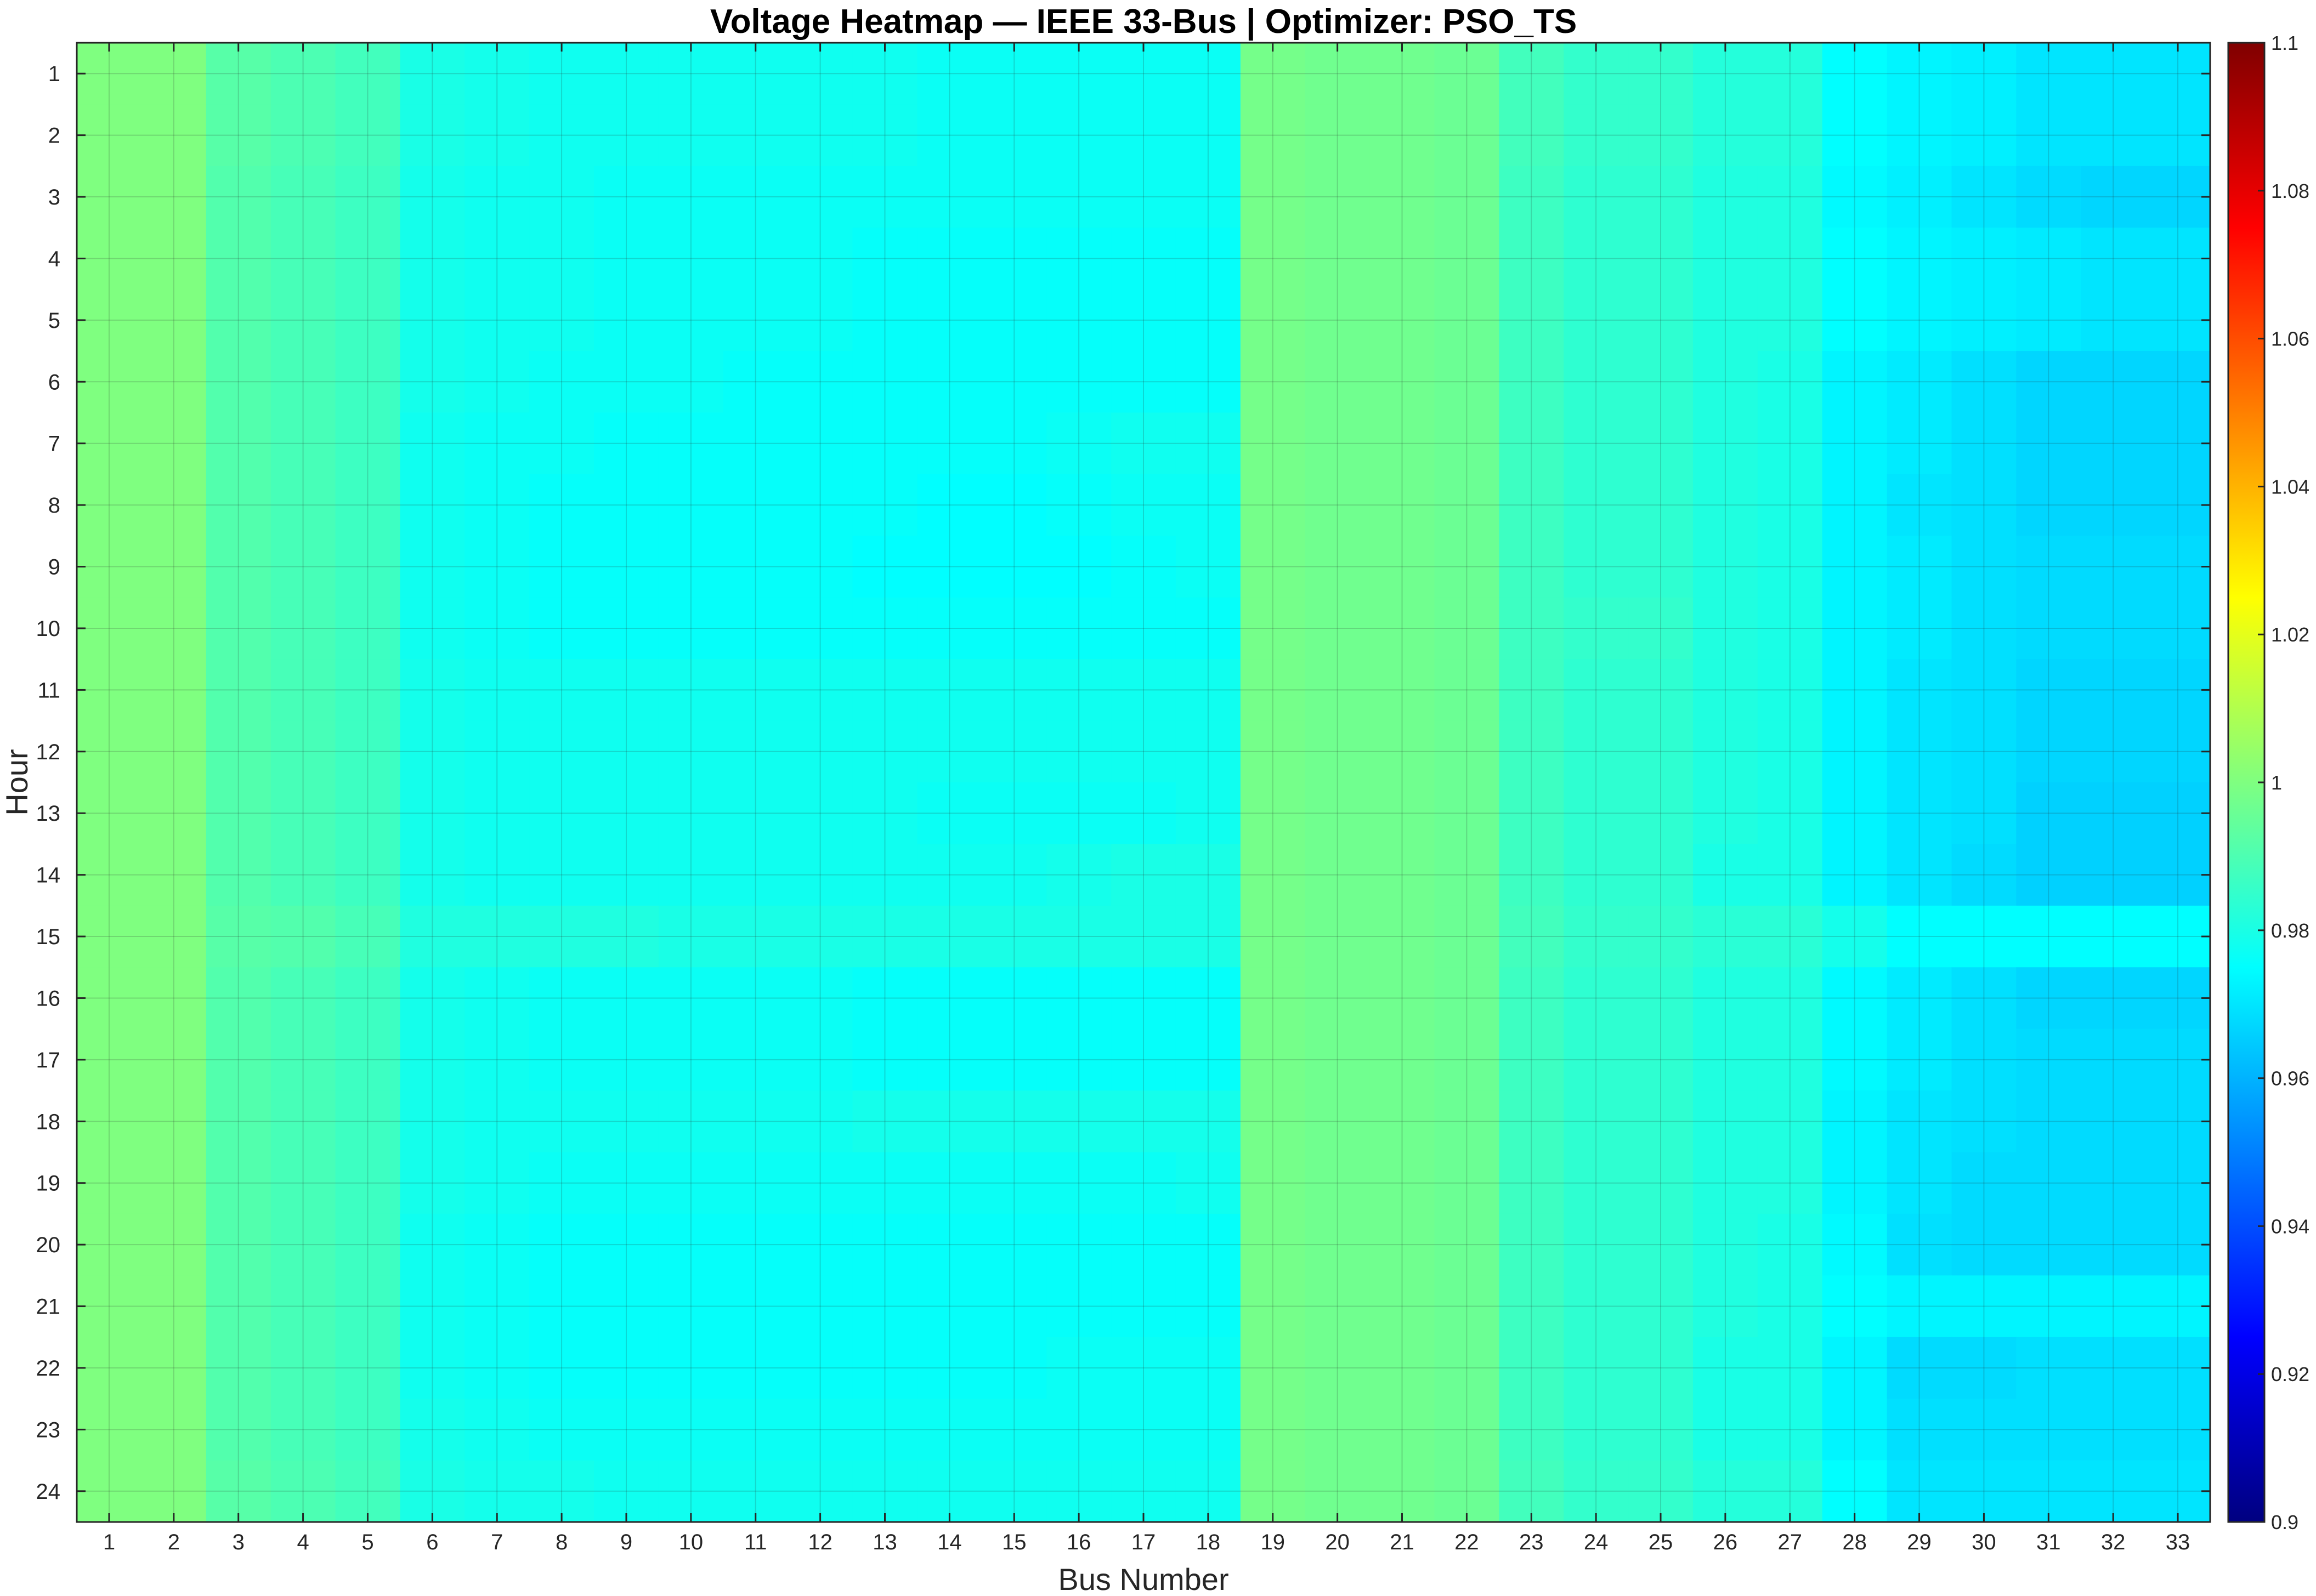  Describe the element at coordinates (2283, 782) in the screenshot. I see `colorbar-ticks: 0.9 0.92 0.94 0.96 0.98 1 1.02 1.04 1.06 1.08 1.1` at that location.